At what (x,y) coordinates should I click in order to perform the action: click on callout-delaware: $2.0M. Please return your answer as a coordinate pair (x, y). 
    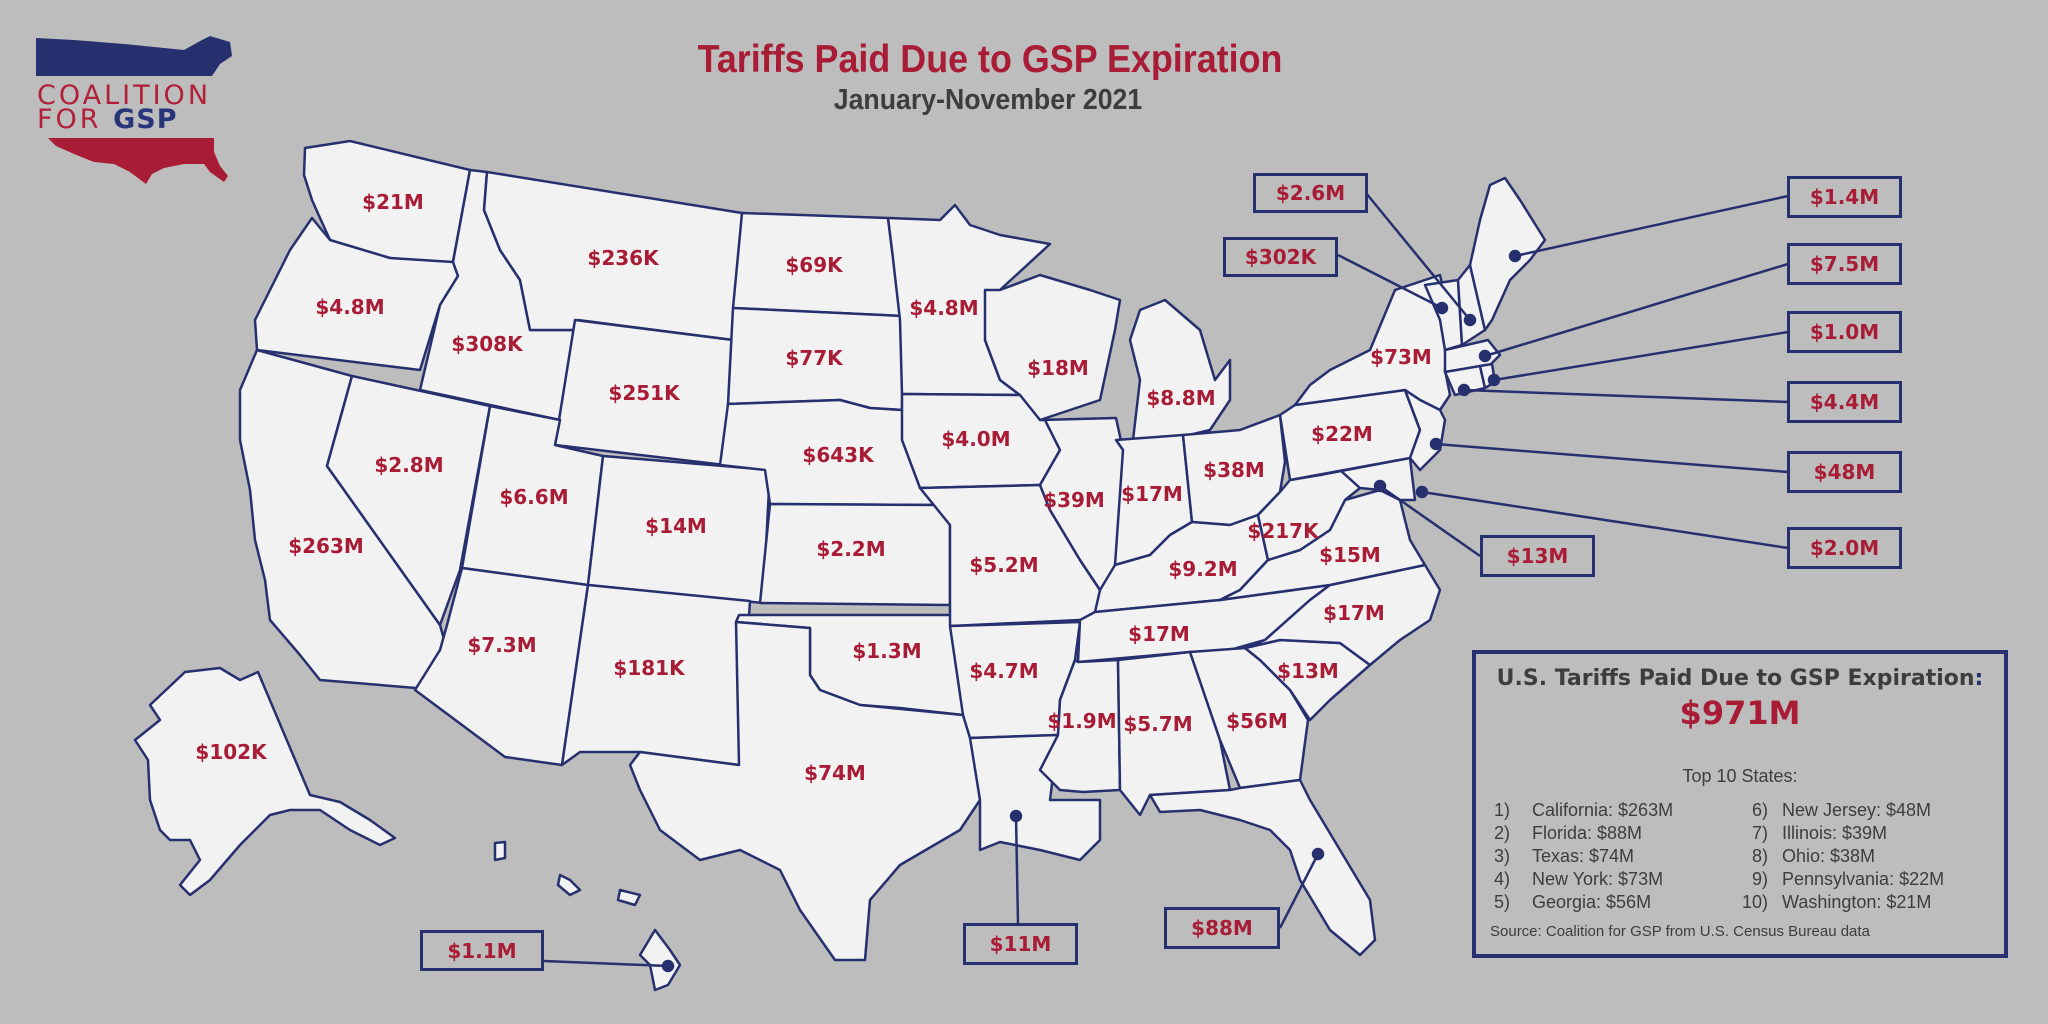
    Looking at the image, I should click on (1844, 548).